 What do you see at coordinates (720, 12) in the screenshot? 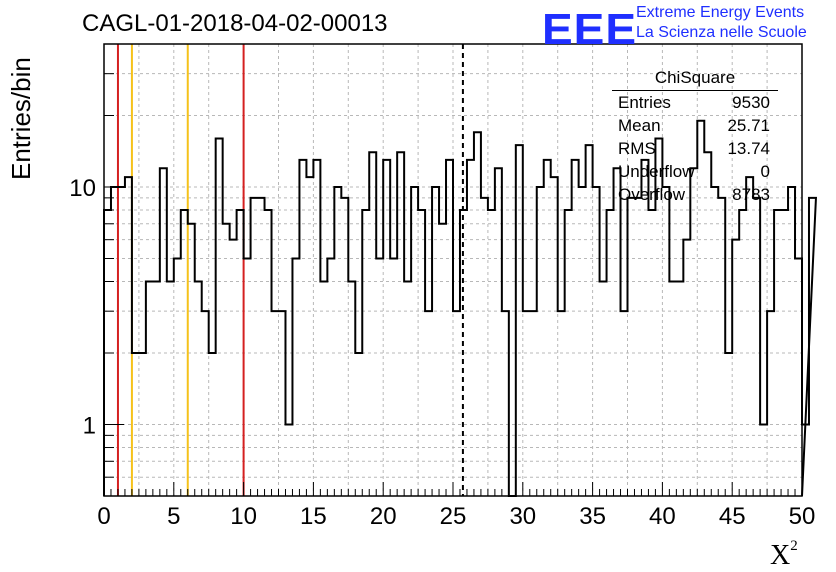
I see `logo-subtitle-1: Extreme Energy Events` at bounding box center [720, 12].